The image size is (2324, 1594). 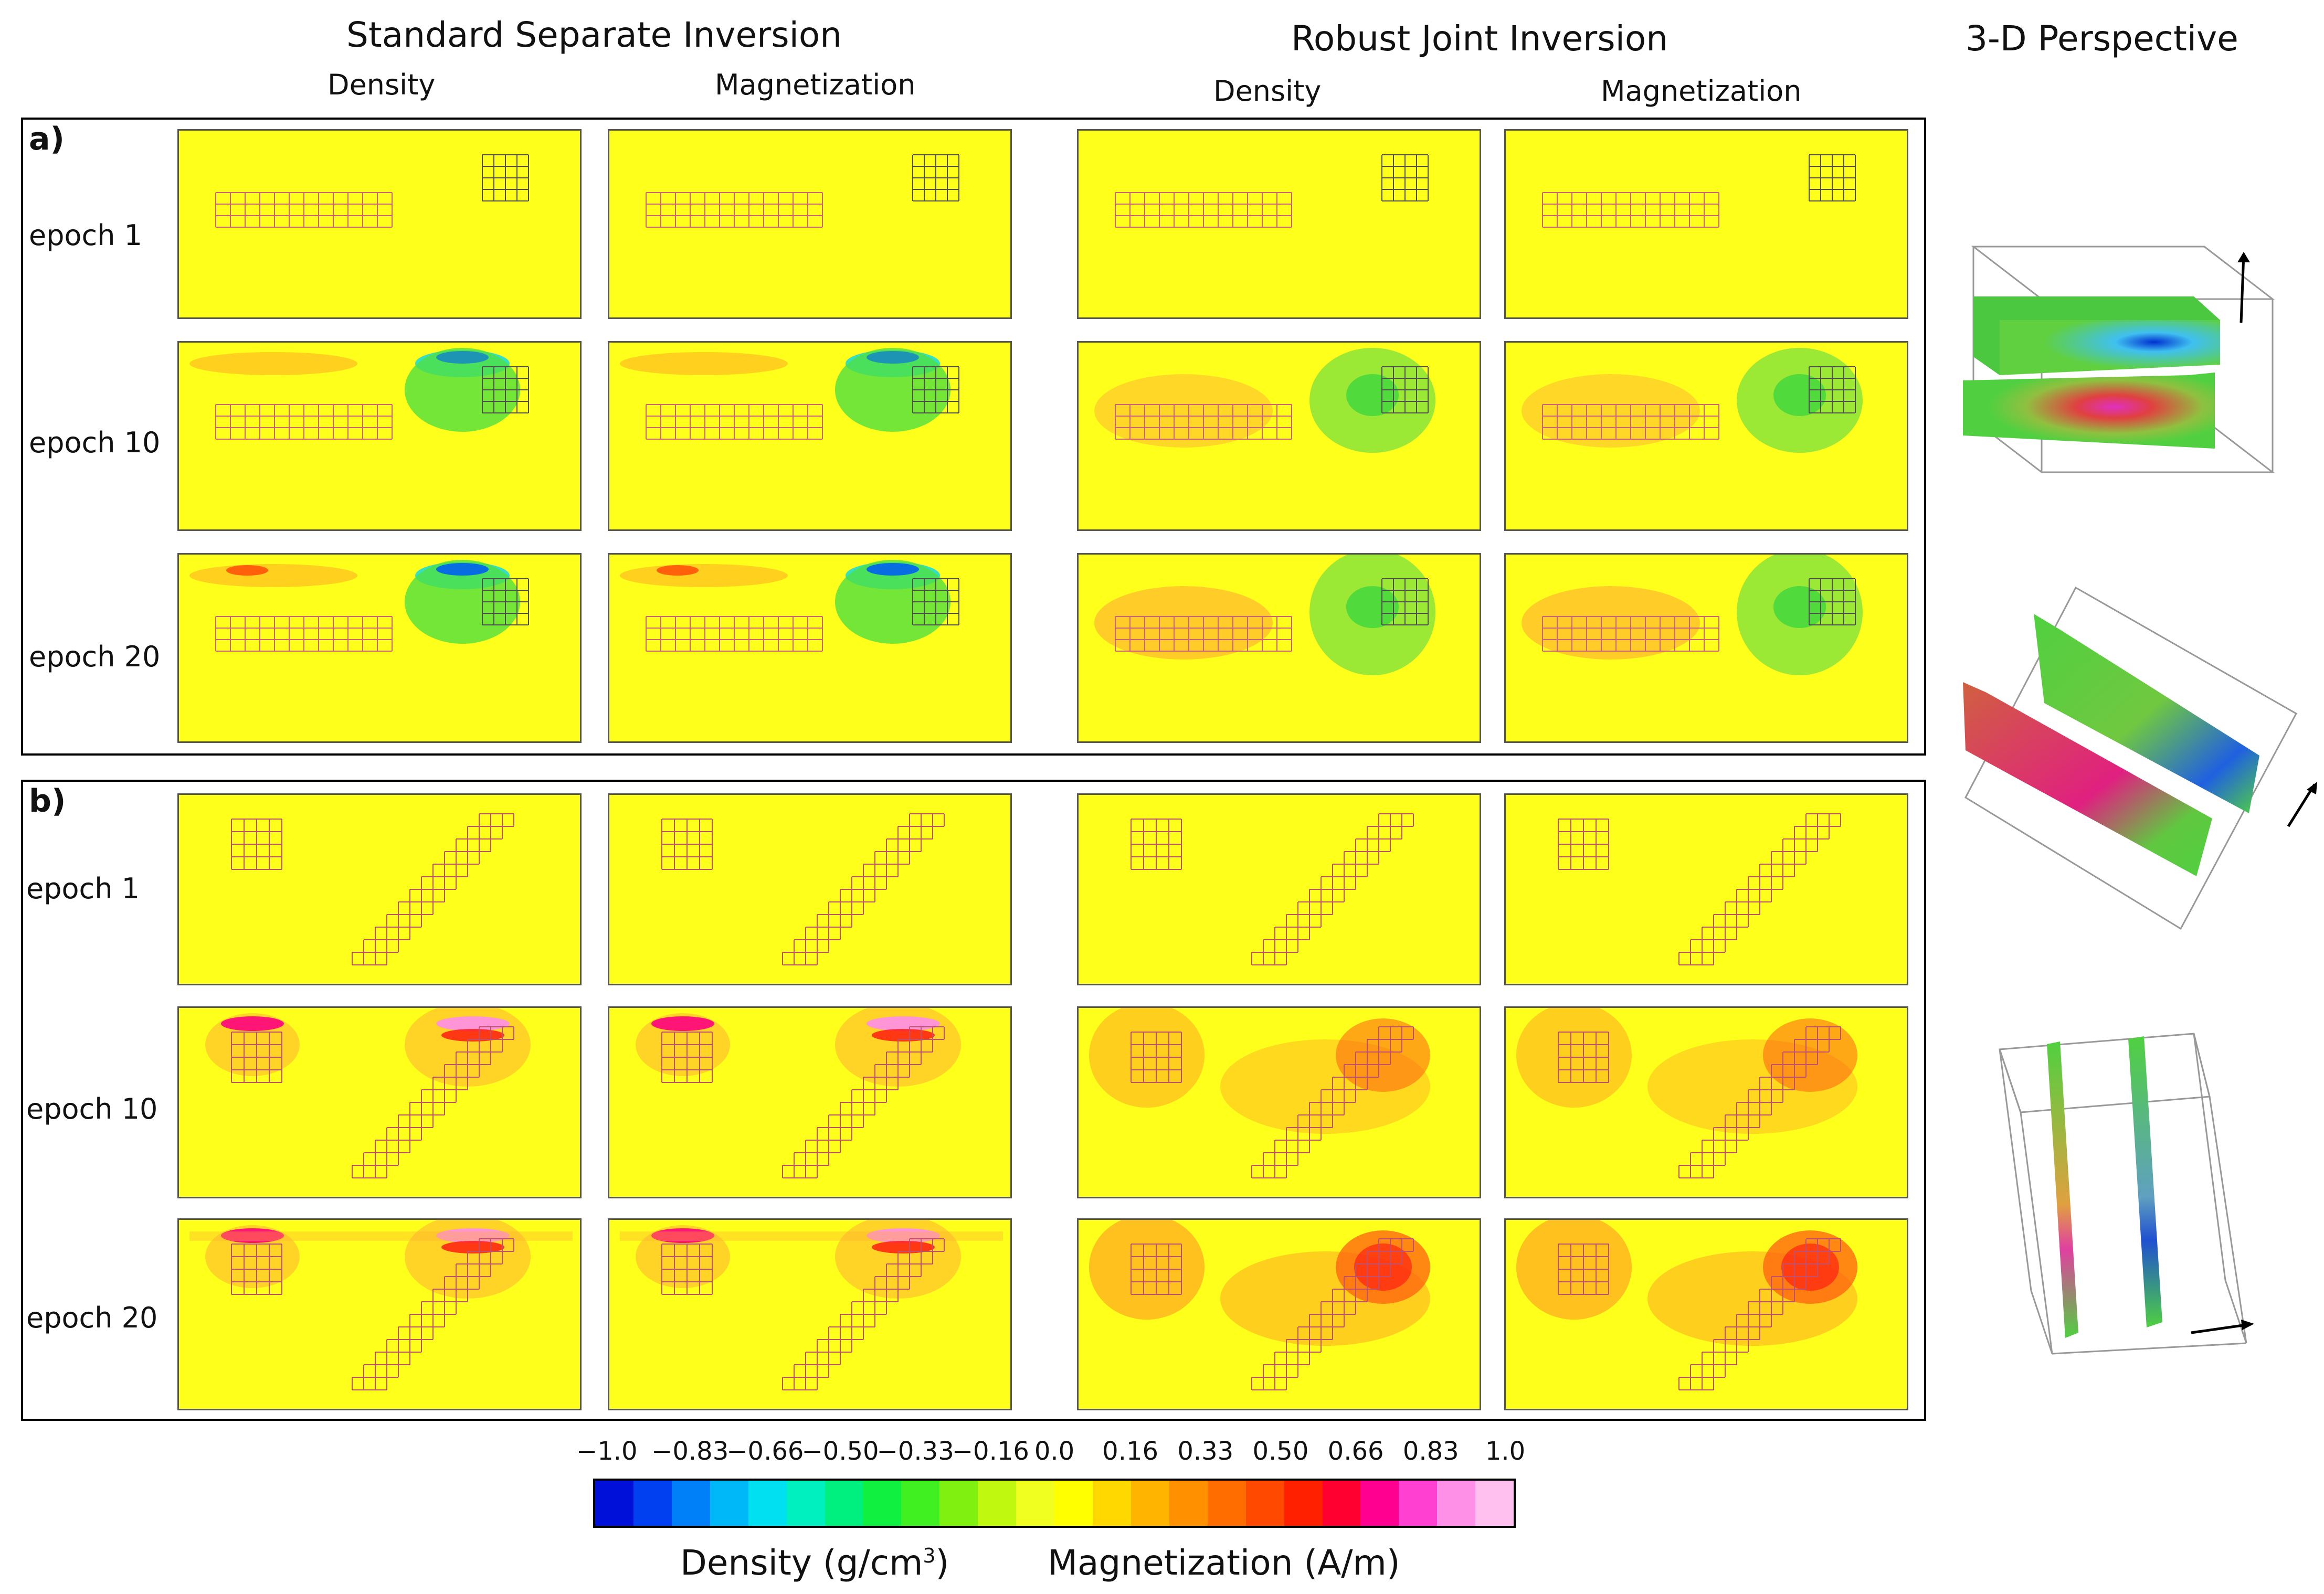 What do you see at coordinates (802, 1563) in the screenshot?
I see `density-unit-label: Density (g/cm` at bounding box center [802, 1563].